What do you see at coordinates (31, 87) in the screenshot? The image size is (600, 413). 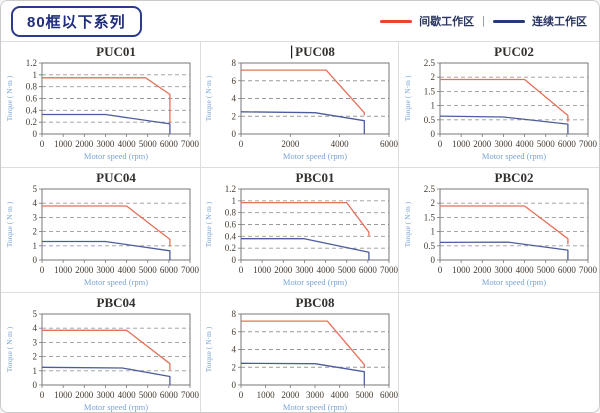 I see `y-tick-label: 0.8` at bounding box center [31, 87].